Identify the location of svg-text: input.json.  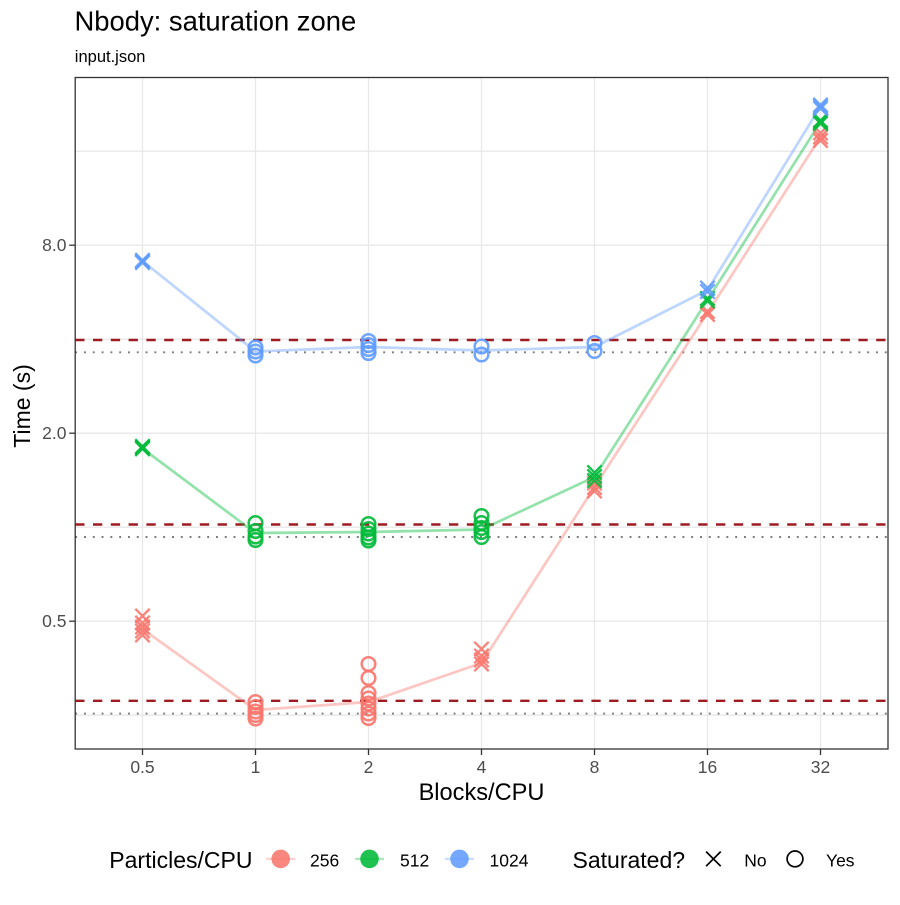
(110, 57).